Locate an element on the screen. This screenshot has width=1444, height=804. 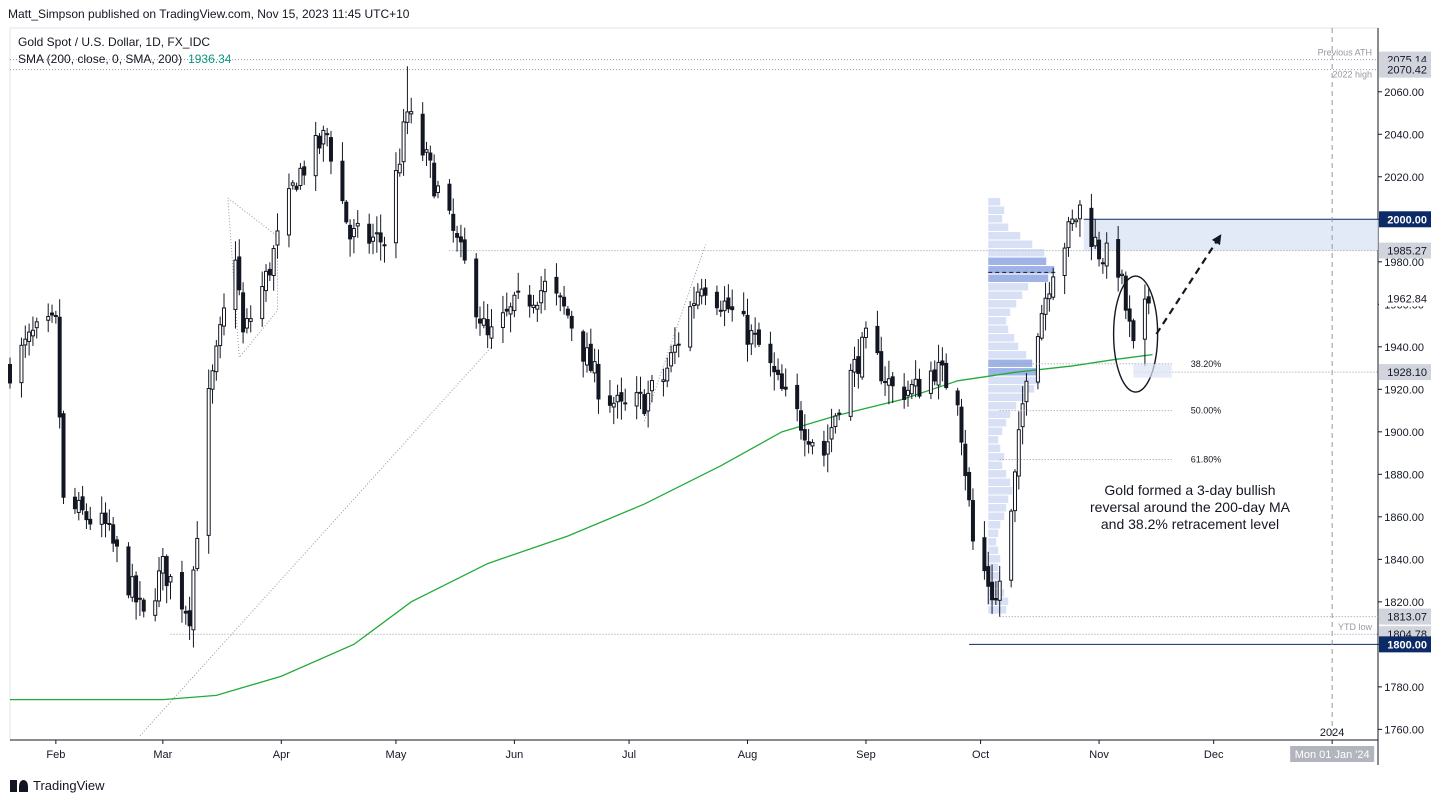
y-tick-label: 1900.00 is located at coordinates (1404, 433).